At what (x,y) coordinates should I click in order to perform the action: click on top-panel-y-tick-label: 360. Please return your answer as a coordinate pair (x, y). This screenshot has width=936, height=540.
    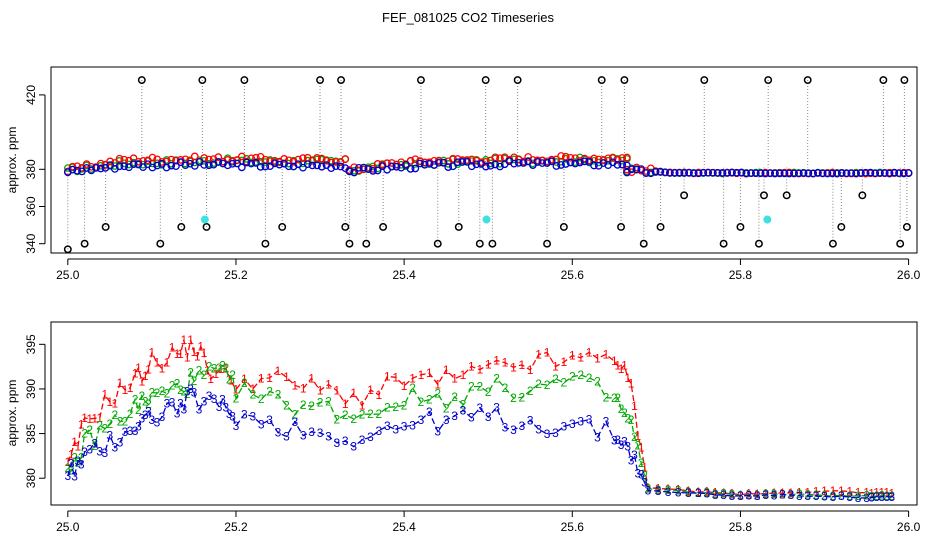
    Looking at the image, I should click on (31, 206).